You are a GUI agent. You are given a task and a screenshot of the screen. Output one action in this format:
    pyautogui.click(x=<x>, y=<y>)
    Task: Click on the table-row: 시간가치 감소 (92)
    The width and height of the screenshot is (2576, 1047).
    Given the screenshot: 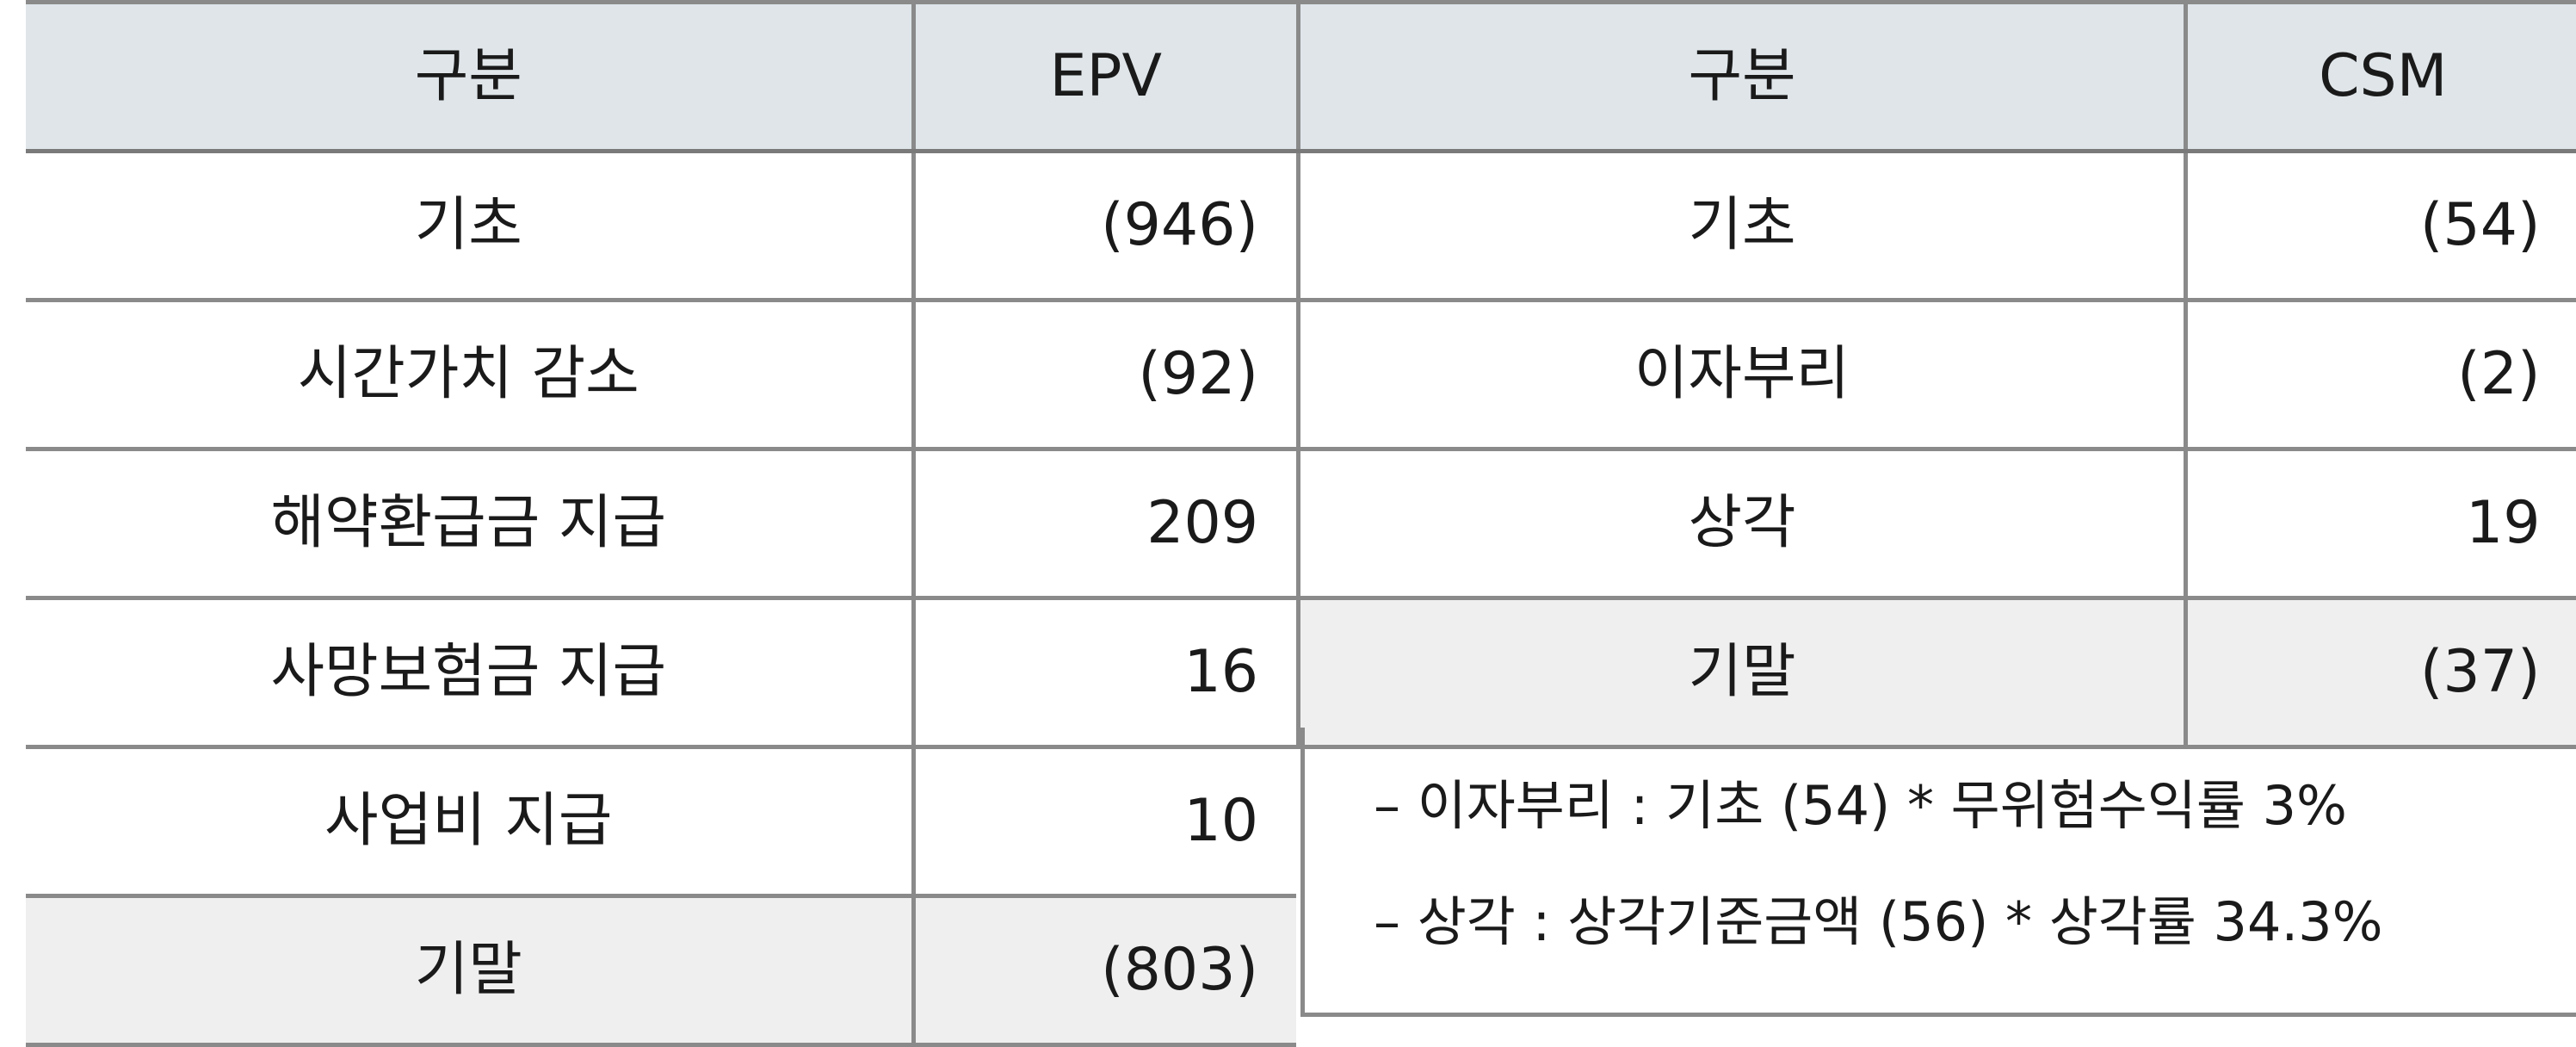 What is the action you would take?
    pyautogui.click(x=661, y=375)
    